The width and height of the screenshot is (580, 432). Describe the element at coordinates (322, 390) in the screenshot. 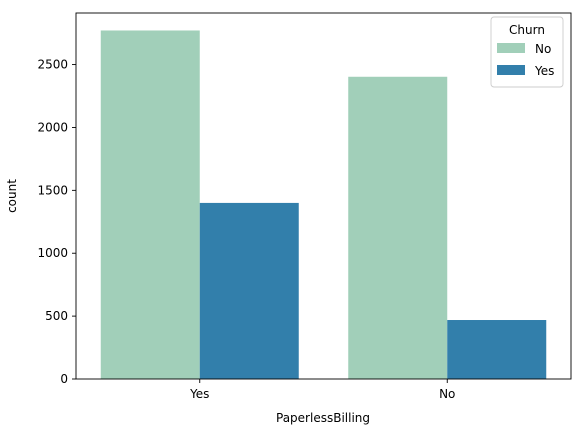

I see `x-axis-ticks: Yes No` at that location.